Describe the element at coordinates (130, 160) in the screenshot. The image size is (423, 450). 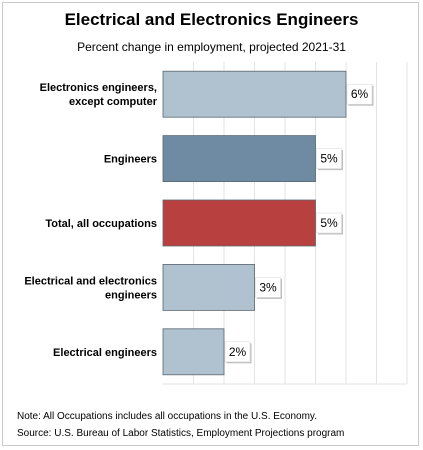
I see `category-label: Engineers` at that location.